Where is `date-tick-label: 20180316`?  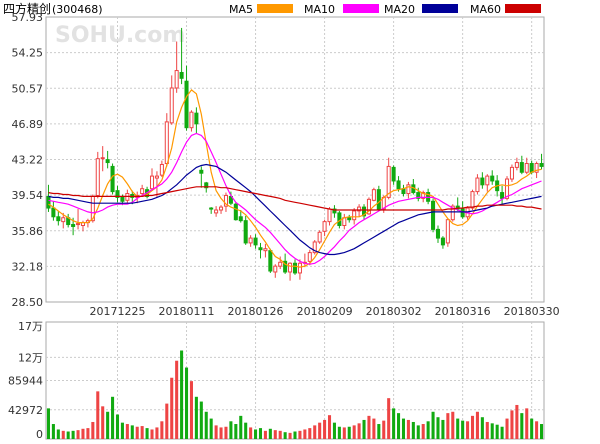 date-tick-label: 20180316 is located at coordinates (463, 311).